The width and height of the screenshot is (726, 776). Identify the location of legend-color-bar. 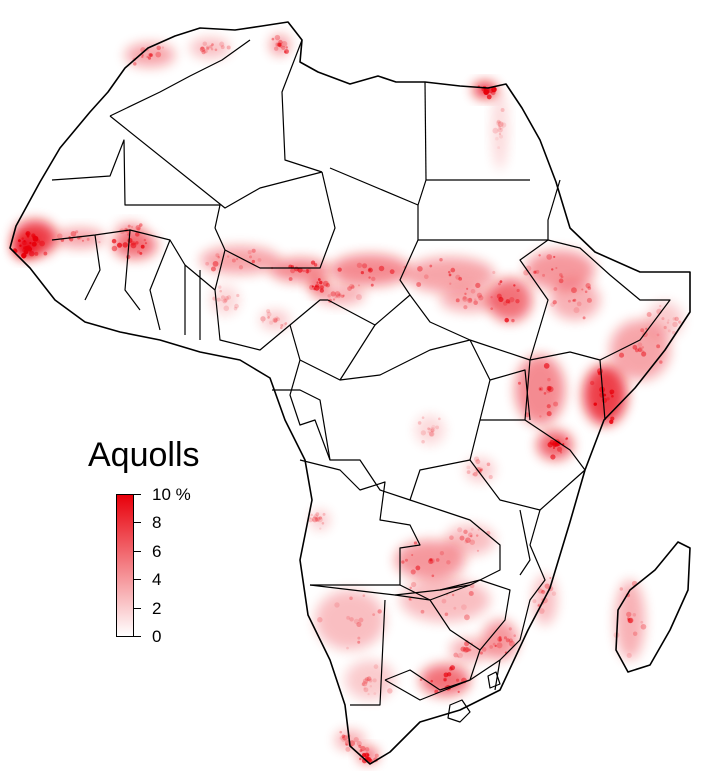
(125, 565).